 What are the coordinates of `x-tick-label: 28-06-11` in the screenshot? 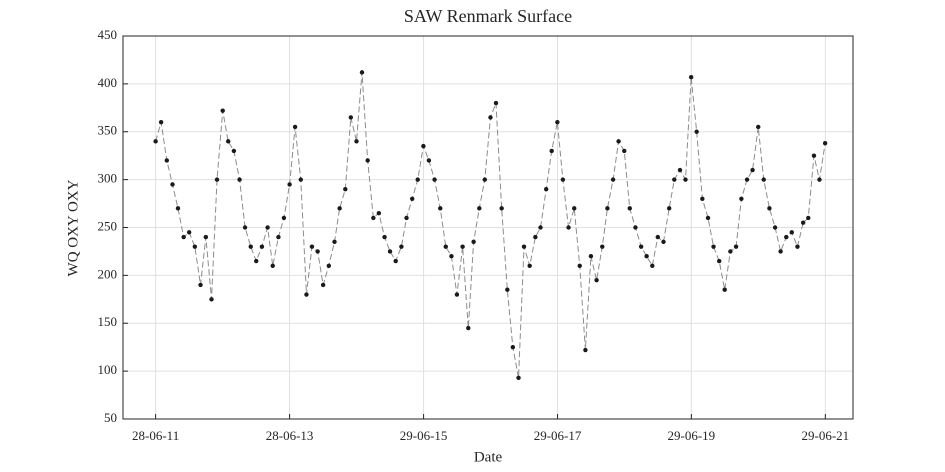 It's located at (155, 435).